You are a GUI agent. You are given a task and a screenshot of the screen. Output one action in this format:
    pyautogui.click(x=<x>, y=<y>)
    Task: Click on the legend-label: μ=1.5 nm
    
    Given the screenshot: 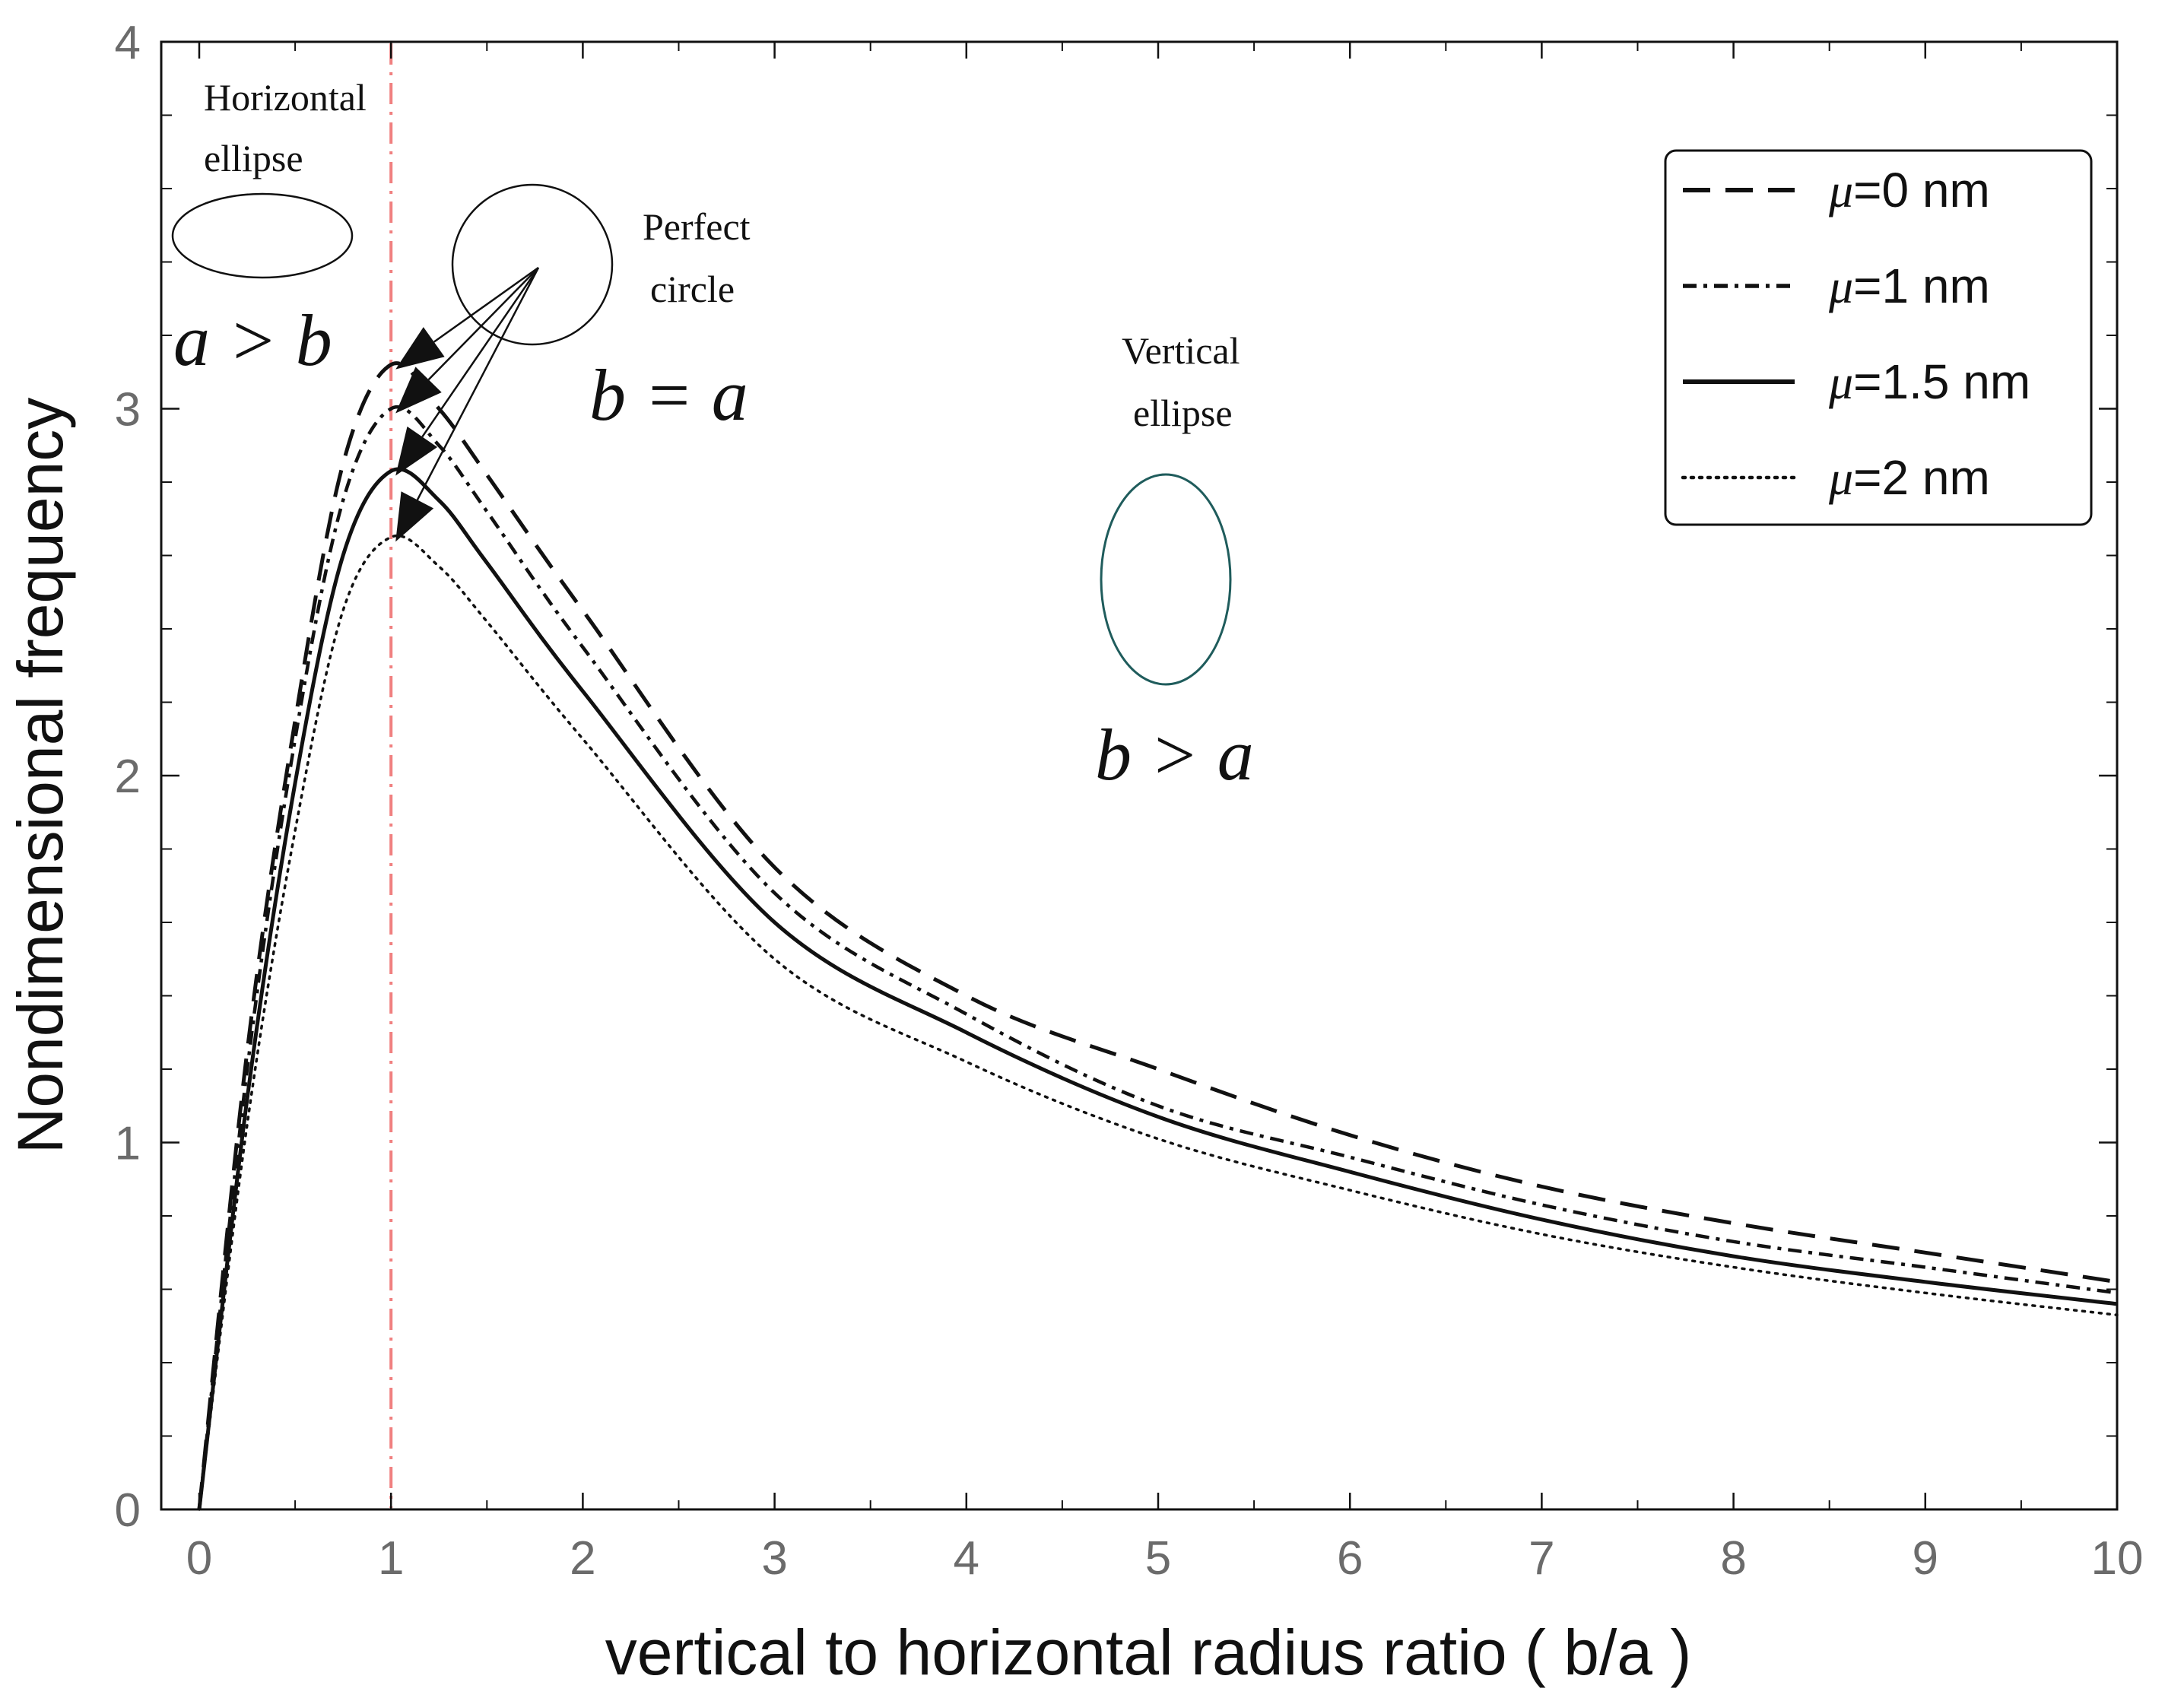 What is the action you would take?
    pyautogui.click(x=1929, y=382)
    